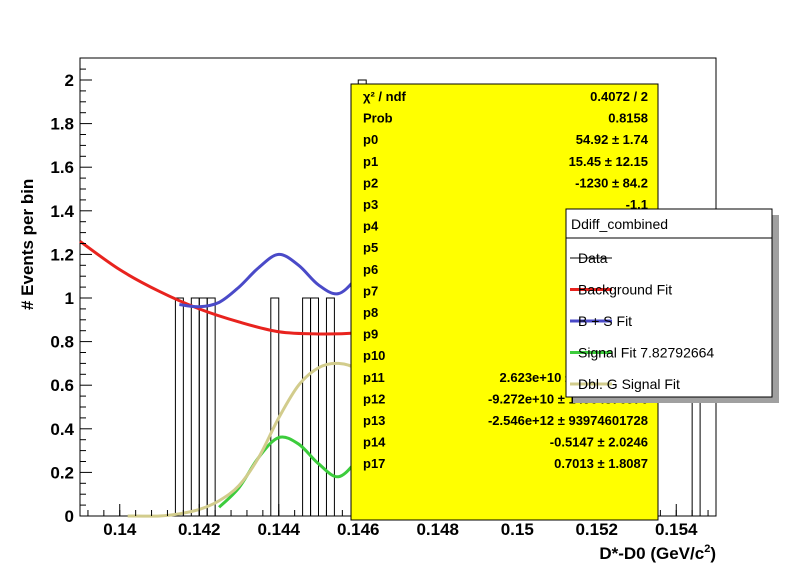 This screenshot has width=796, height=573. What do you see at coordinates (646, 353) in the screenshot?
I see `legend-label-3: Signal Fit 7.82792664` at bounding box center [646, 353].